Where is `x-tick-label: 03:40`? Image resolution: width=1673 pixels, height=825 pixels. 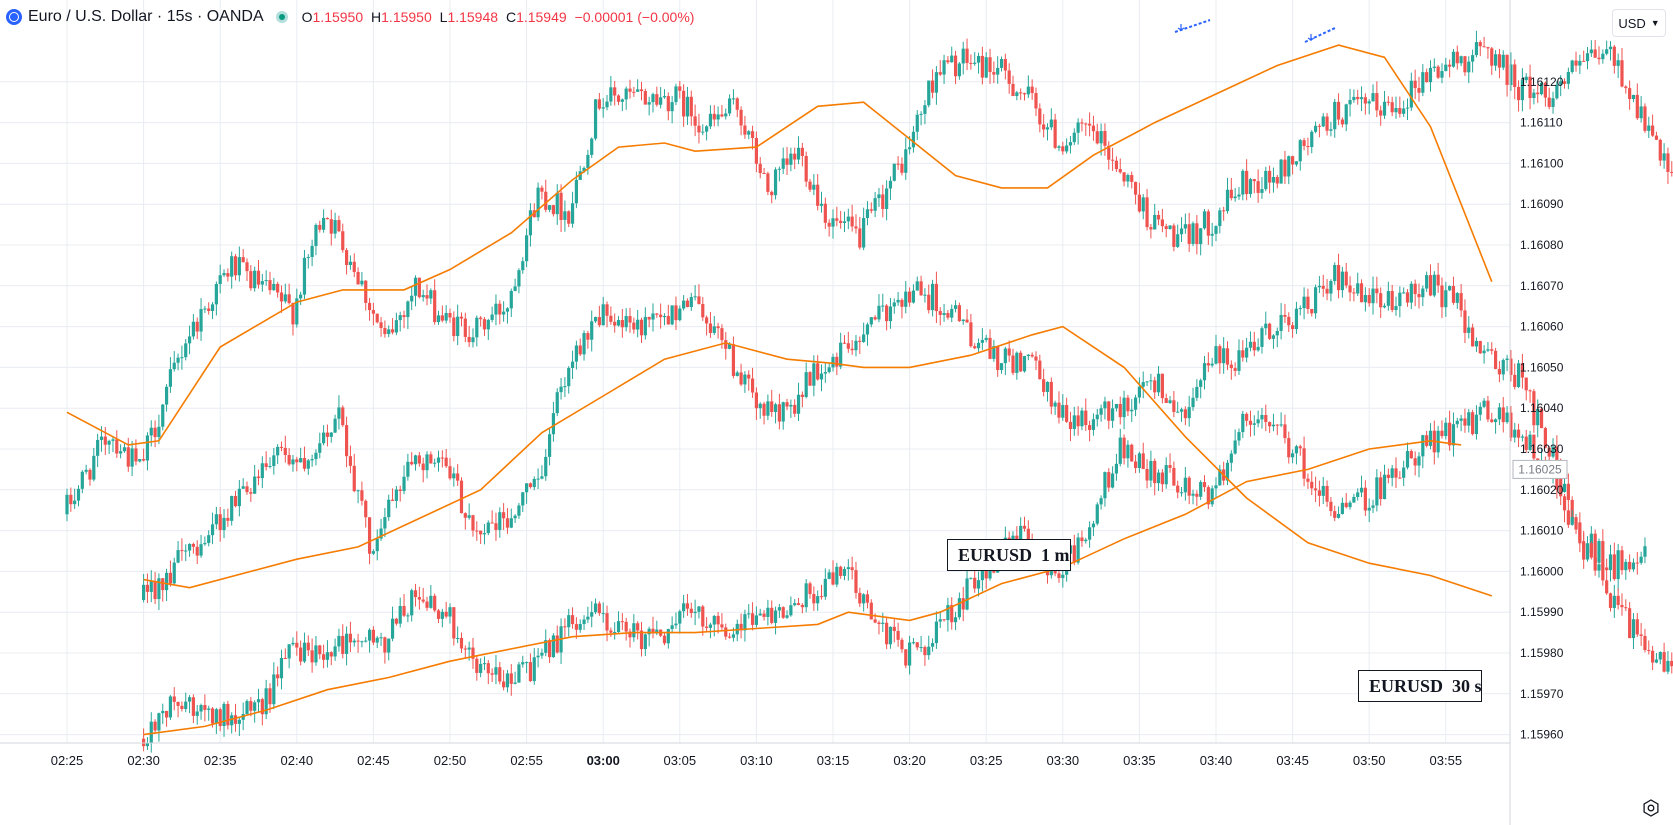
x-tick-label: 03:40 is located at coordinates (1216, 760).